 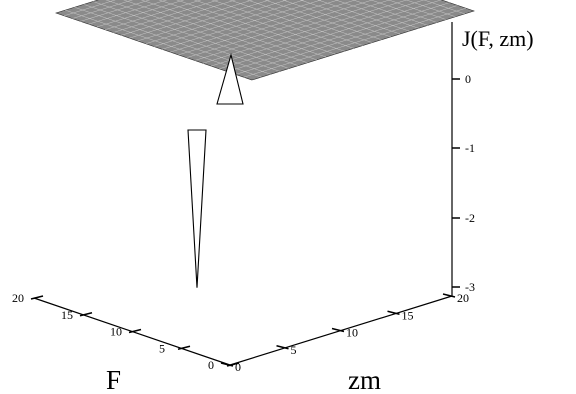 What do you see at coordinates (211, 365) in the screenshot?
I see `f-tick-label: 0` at bounding box center [211, 365].